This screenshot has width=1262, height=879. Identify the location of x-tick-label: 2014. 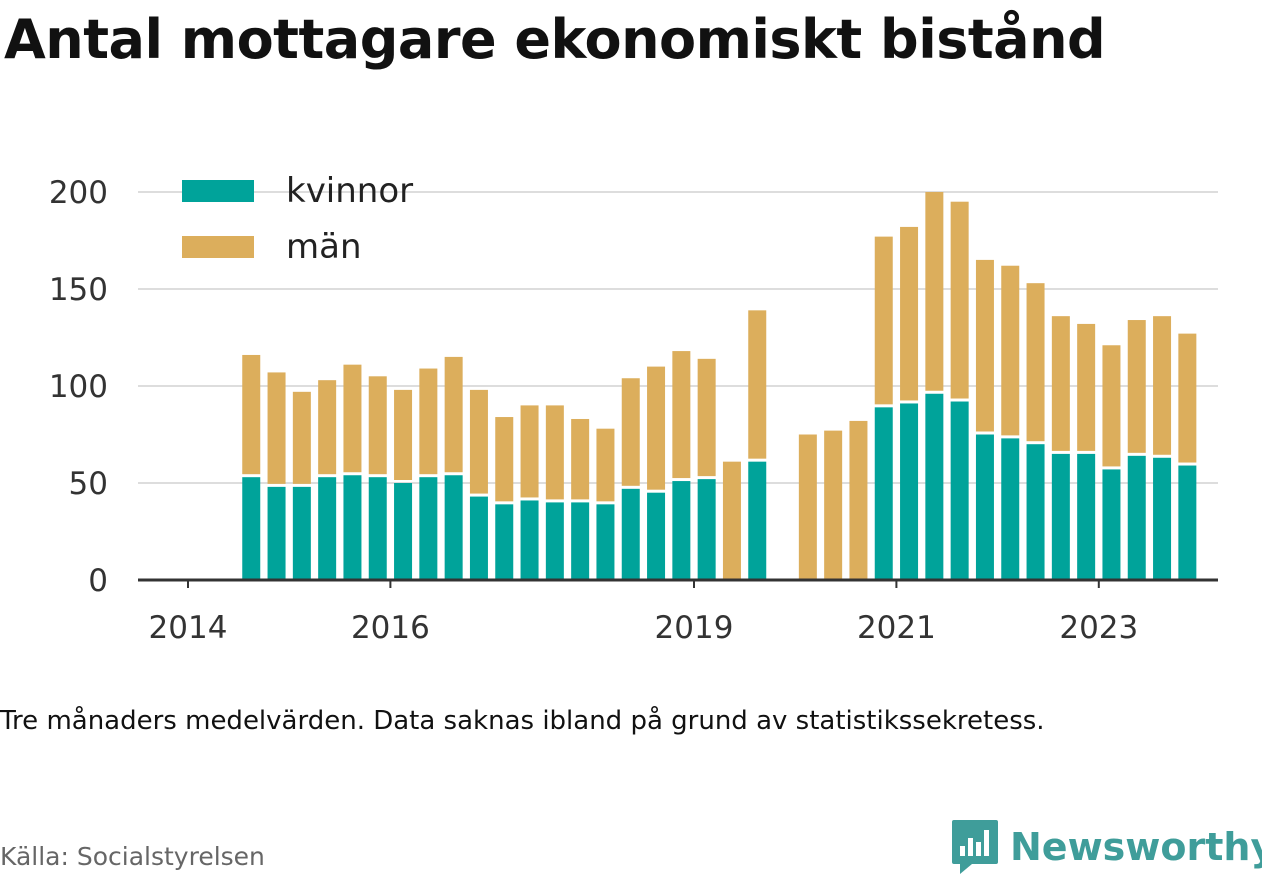
(188, 628).